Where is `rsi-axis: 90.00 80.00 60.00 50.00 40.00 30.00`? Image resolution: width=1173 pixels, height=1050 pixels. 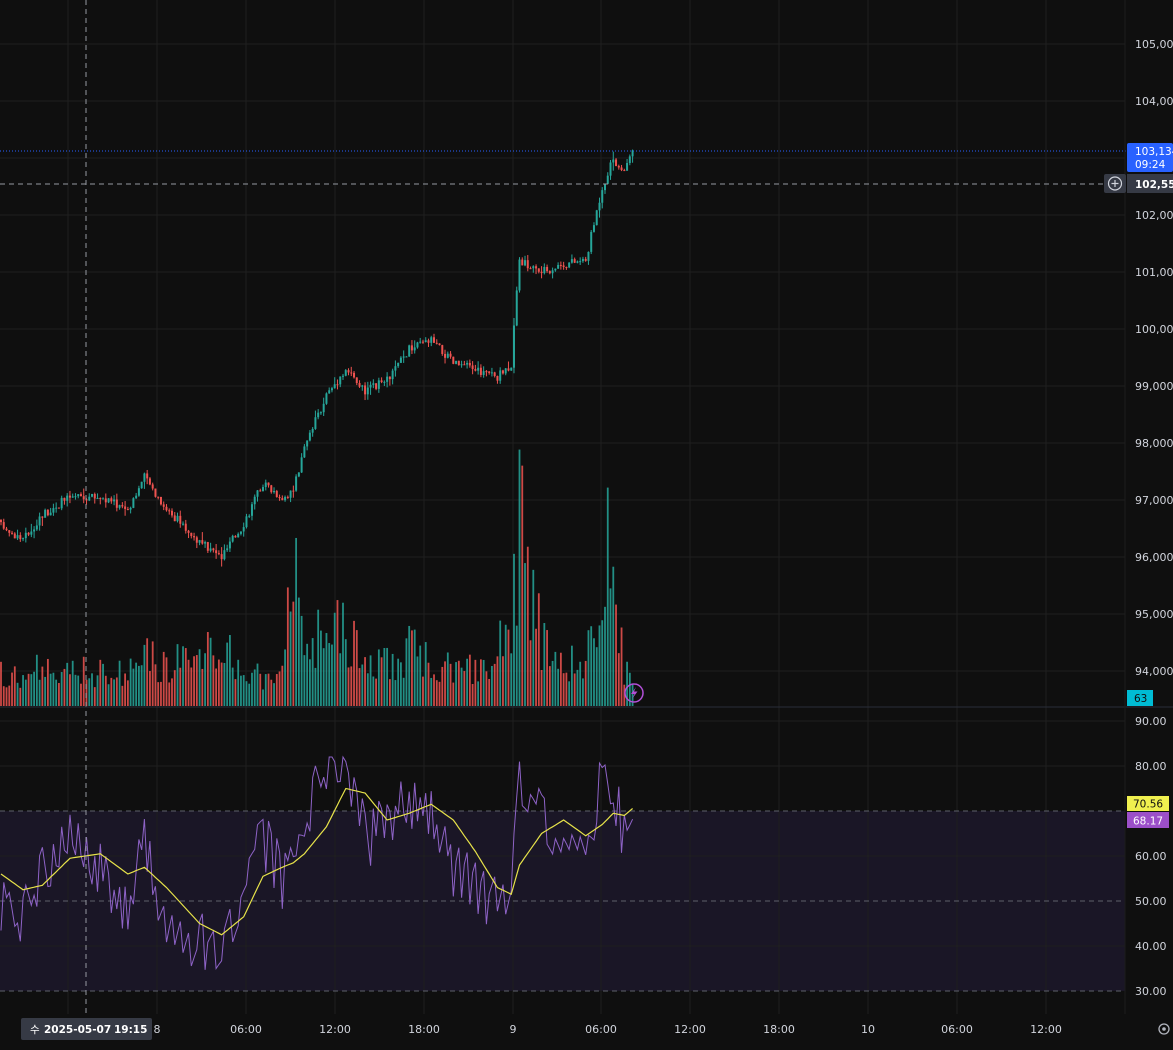
rsi-axis: 90.00 80.00 60.00 50.00 40.00 30.00 is located at coordinates (1151, 856).